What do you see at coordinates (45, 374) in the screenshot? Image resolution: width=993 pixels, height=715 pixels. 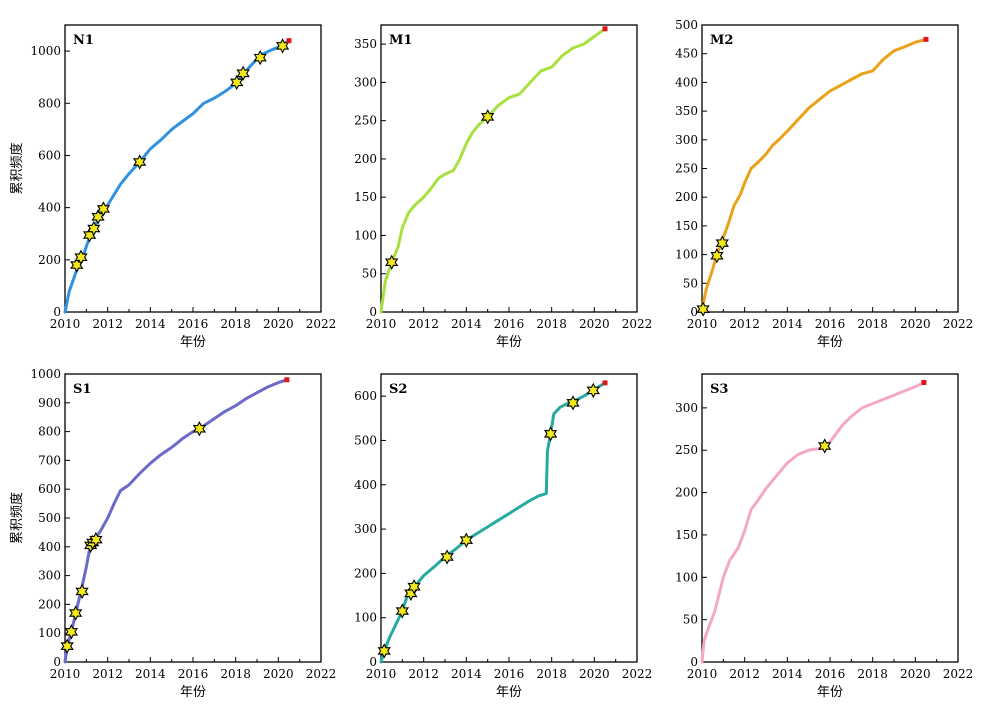 I see `y-tick-label: 1000` at bounding box center [45, 374].